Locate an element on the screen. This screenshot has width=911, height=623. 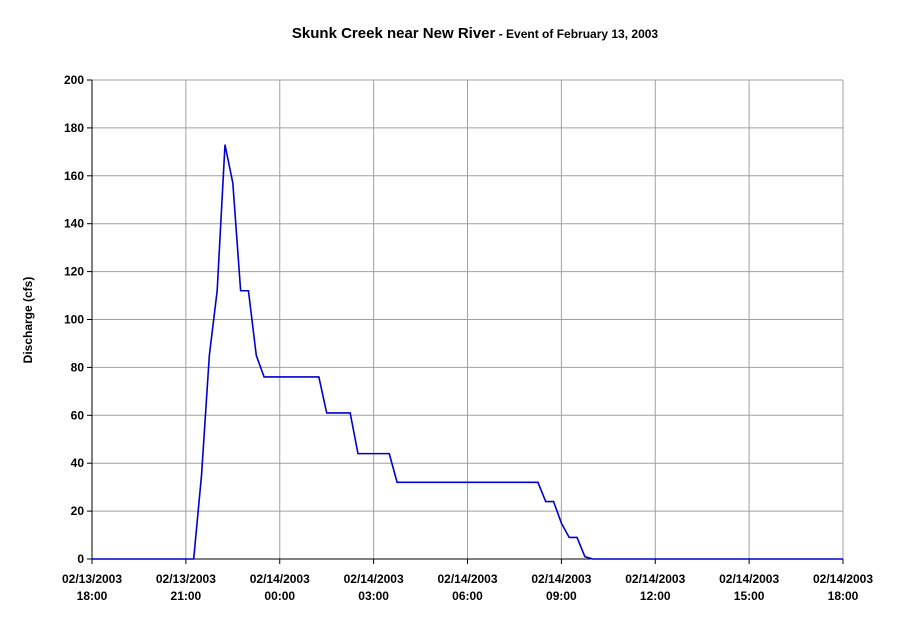
x-tick-label: 02/14/2003 15:00 is located at coordinates (749, 587).